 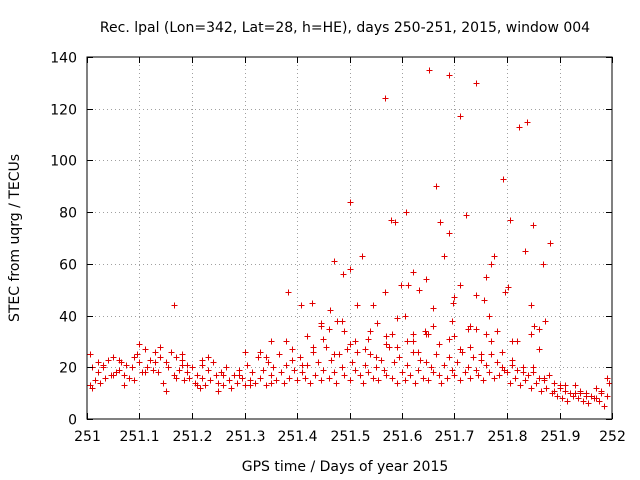 What do you see at coordinates (560, 437) in the screenshot?
I see `x-tick-label: 251.9` at bounding box center [560, 437].